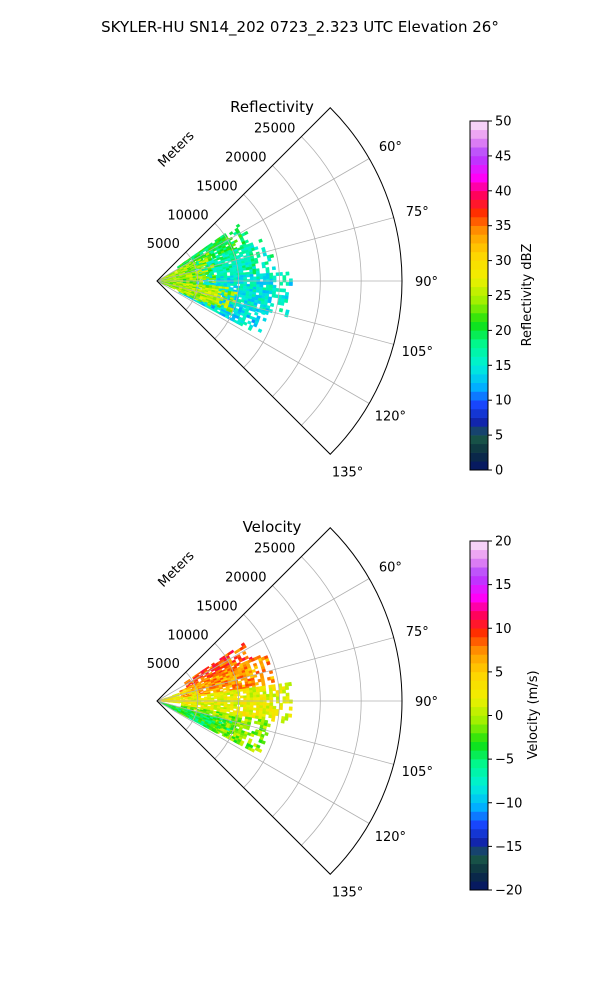 This screenshot has width=600, height=1000. Describe the element at coordinates (274, 549) in the screenshot. I see `range-tick-label: 25000` at that location.